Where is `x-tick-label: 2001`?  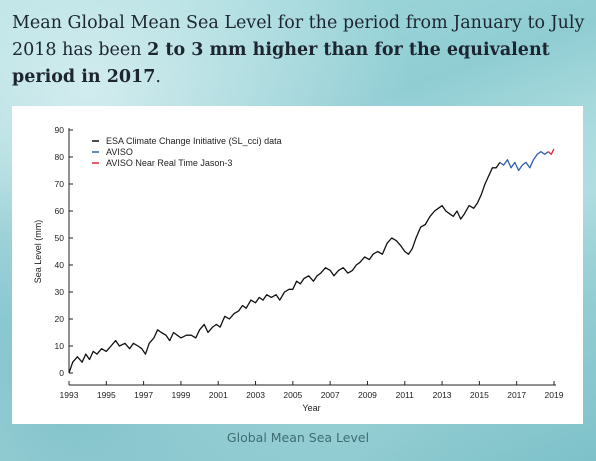 x-tick-label: 2001 is located at coordinates (218, 395).